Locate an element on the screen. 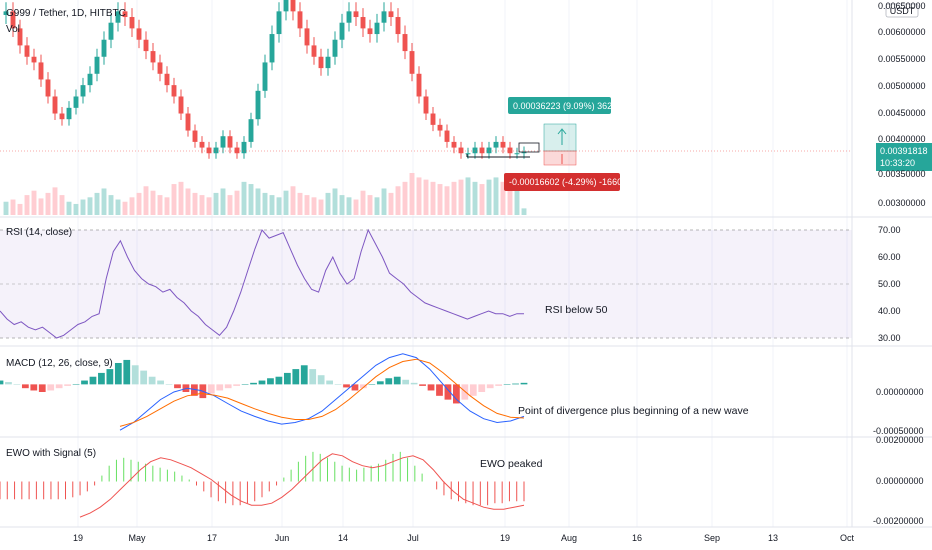 The height and width of the screenshot is (550, 932). target-zone is located at coordinates (560, 137).